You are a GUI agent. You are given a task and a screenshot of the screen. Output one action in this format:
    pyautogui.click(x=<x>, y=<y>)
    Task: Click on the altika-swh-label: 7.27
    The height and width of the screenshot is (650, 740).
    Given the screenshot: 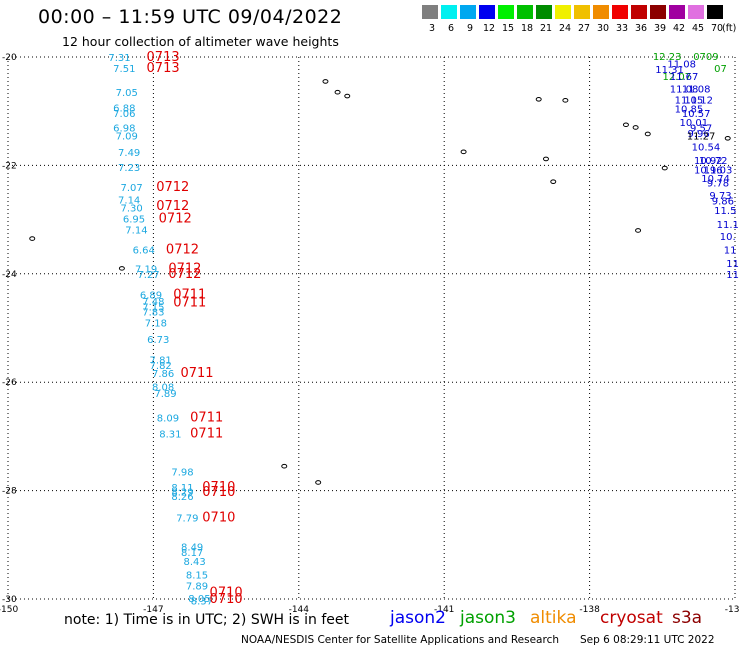 What is the action you would take?
    pyautogui.click(x=148, y=275)
    